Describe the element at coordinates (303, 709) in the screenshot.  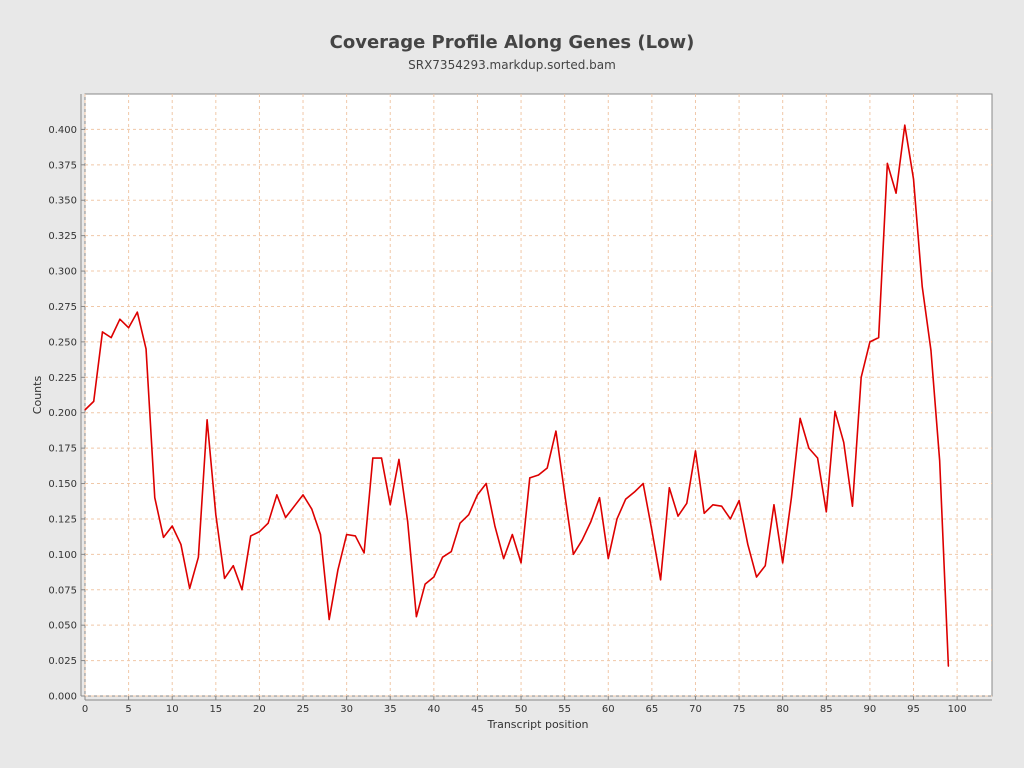
I see `x-tick-label: 25` at that location.